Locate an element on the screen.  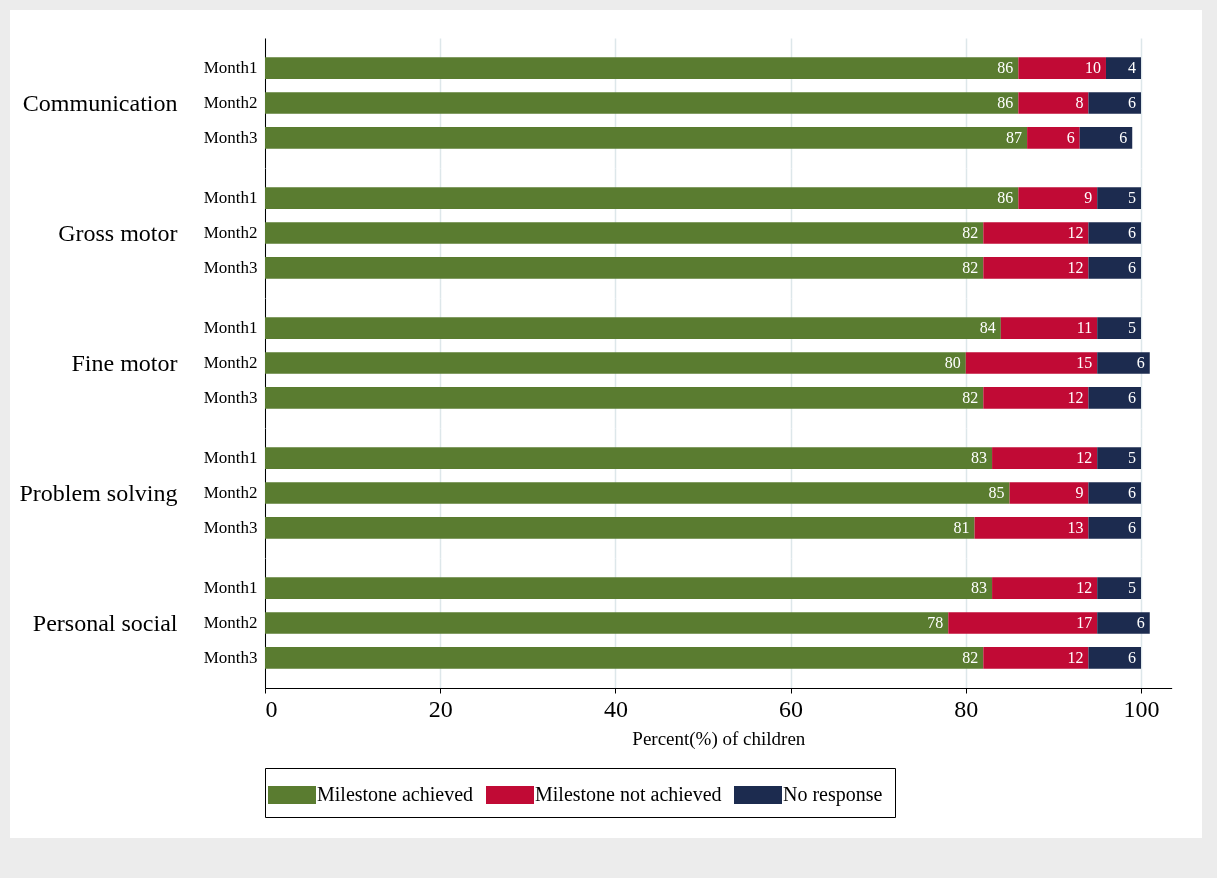
legend-label: Milestone not achieved is located at coordinates (628, 794).